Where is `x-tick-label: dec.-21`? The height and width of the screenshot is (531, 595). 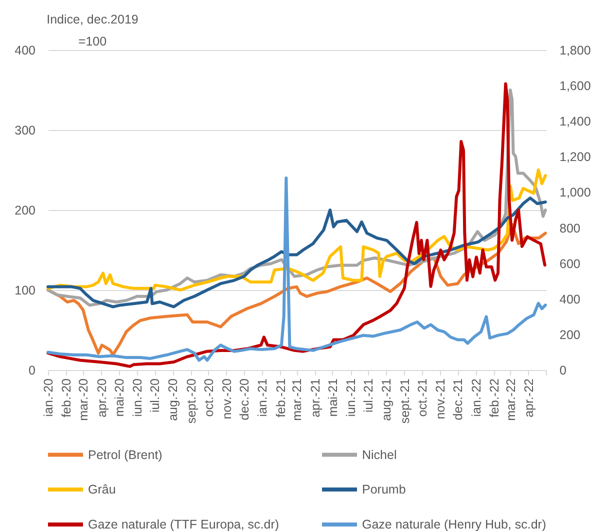 x-tick-label: dec.-21 is located at coordinates (458, 399).